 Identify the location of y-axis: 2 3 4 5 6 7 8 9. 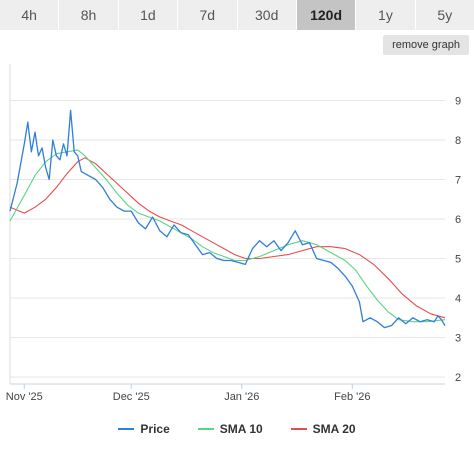
(458, 240).